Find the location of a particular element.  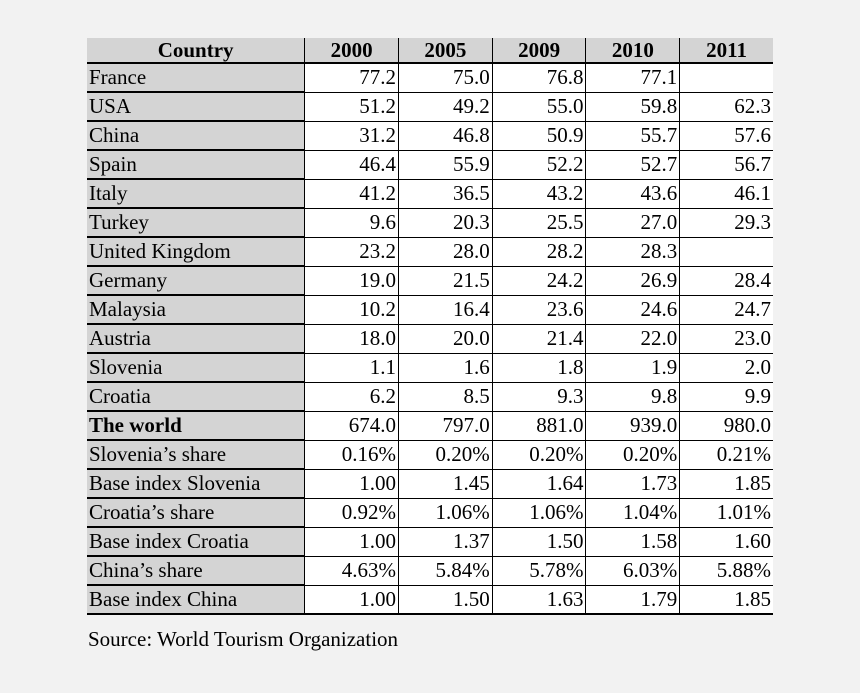

table-cell: 980.0 is located at coordinates (726, 426).